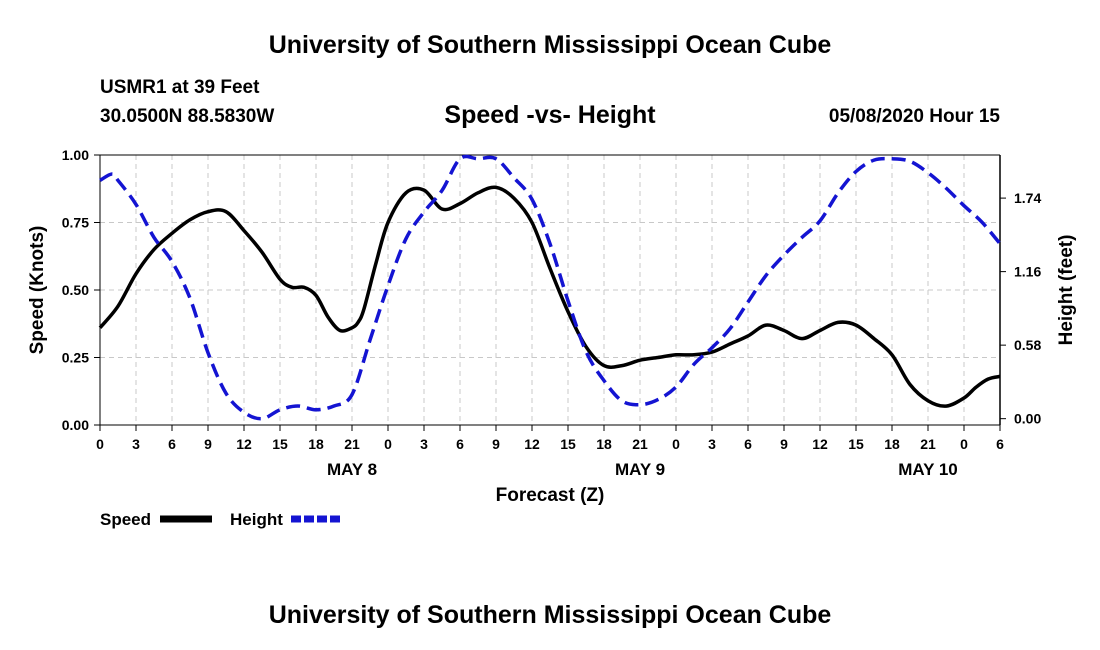 This screenshot has height=650, width=1100. I want to click on day-label: MAY 8, so click(352, 469).